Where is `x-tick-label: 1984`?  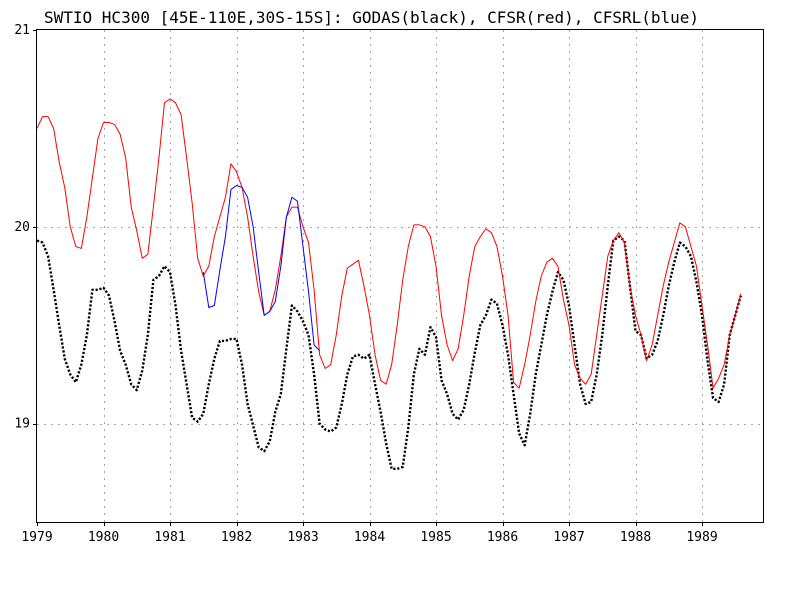 x-tick-label: 1984 is located at coordinates (369, 537).